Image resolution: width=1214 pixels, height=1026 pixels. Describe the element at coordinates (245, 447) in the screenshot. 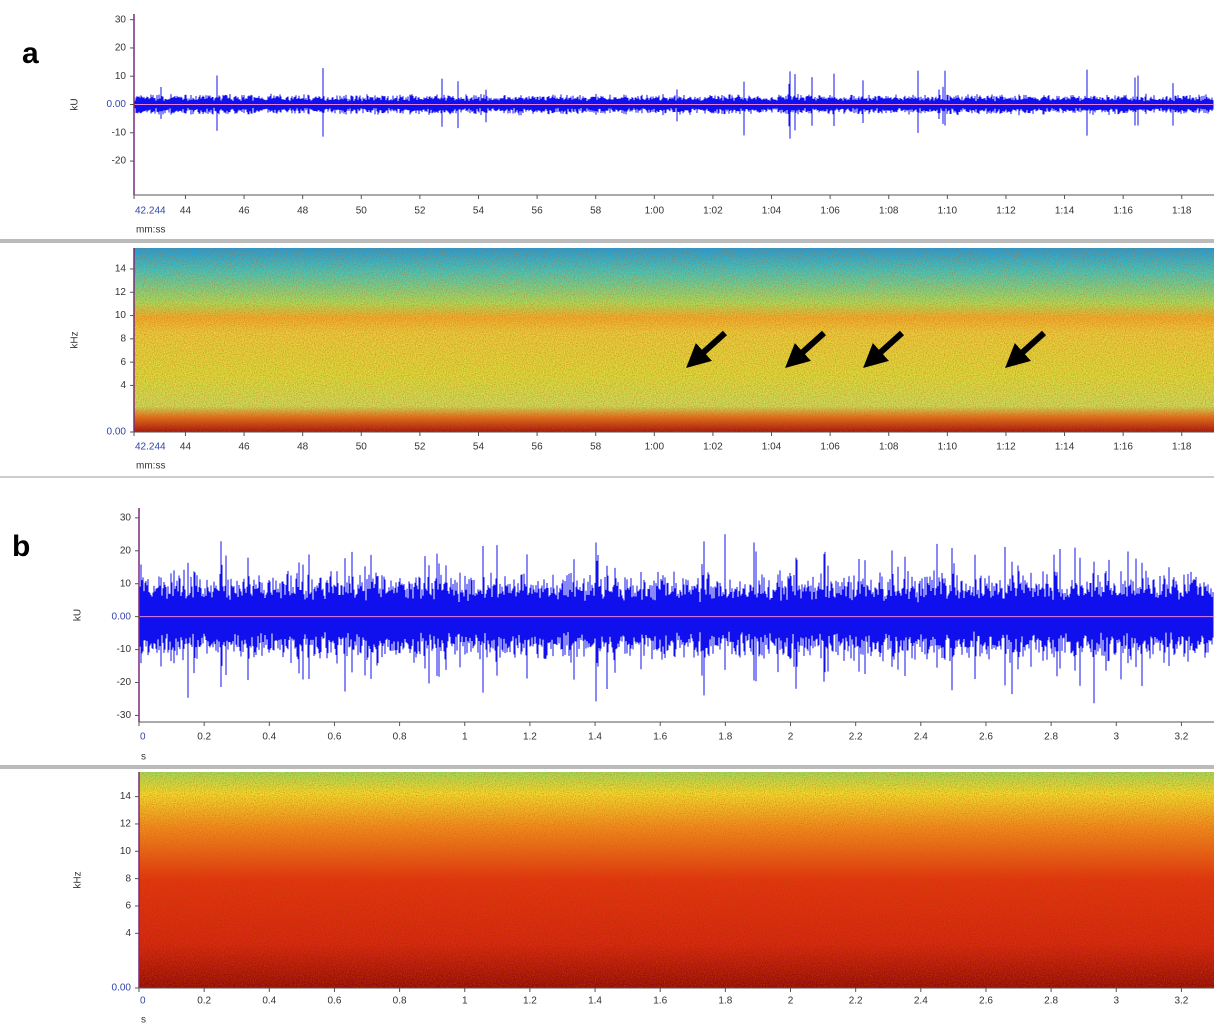

I see `x-tick-label: 46` at that location.